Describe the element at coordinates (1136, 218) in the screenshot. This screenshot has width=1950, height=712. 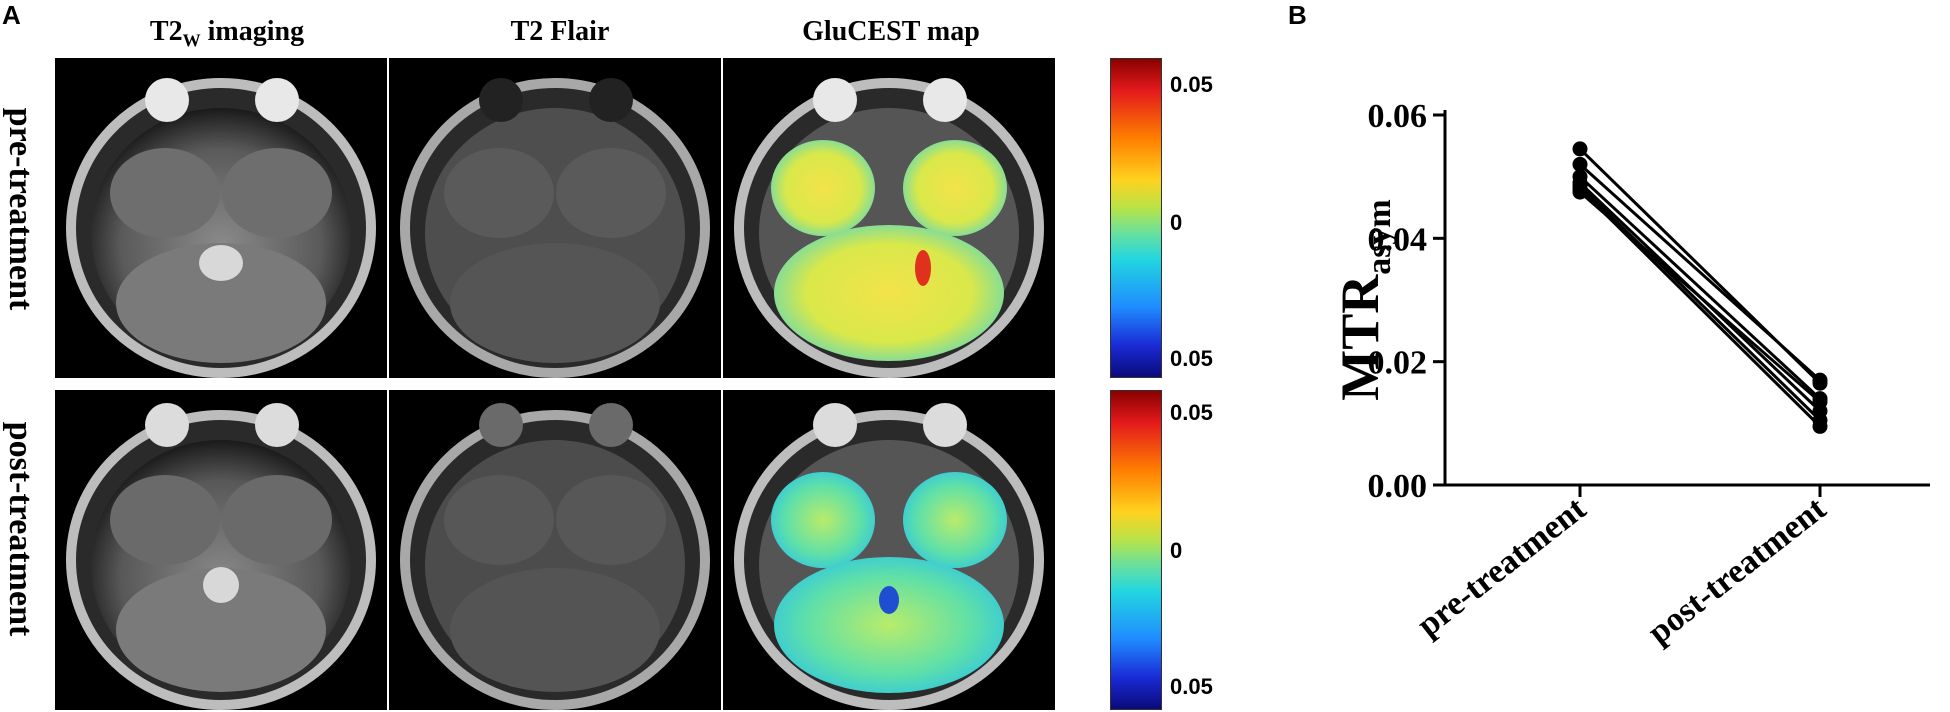
I see `colorbar-pre` at that location.